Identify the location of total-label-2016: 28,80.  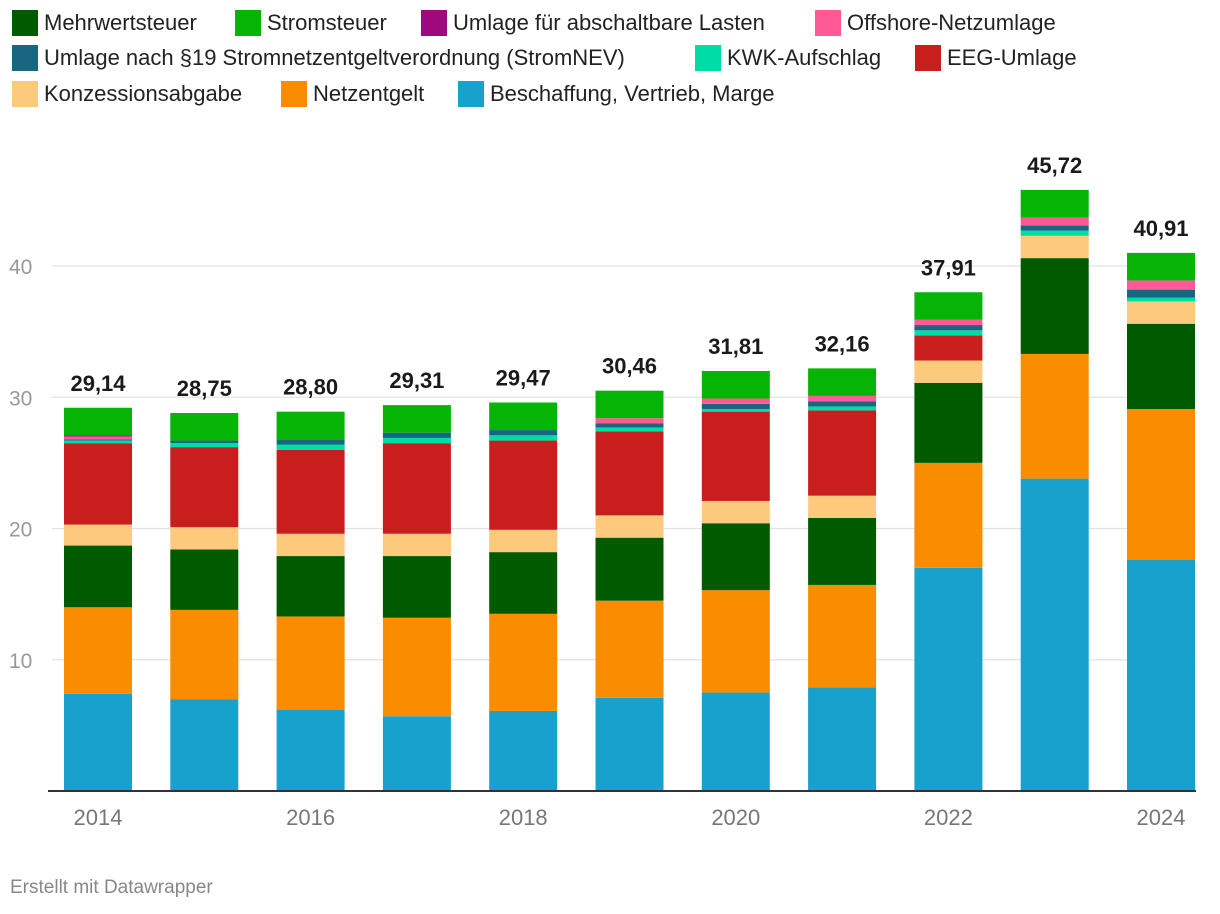
(310, 387).